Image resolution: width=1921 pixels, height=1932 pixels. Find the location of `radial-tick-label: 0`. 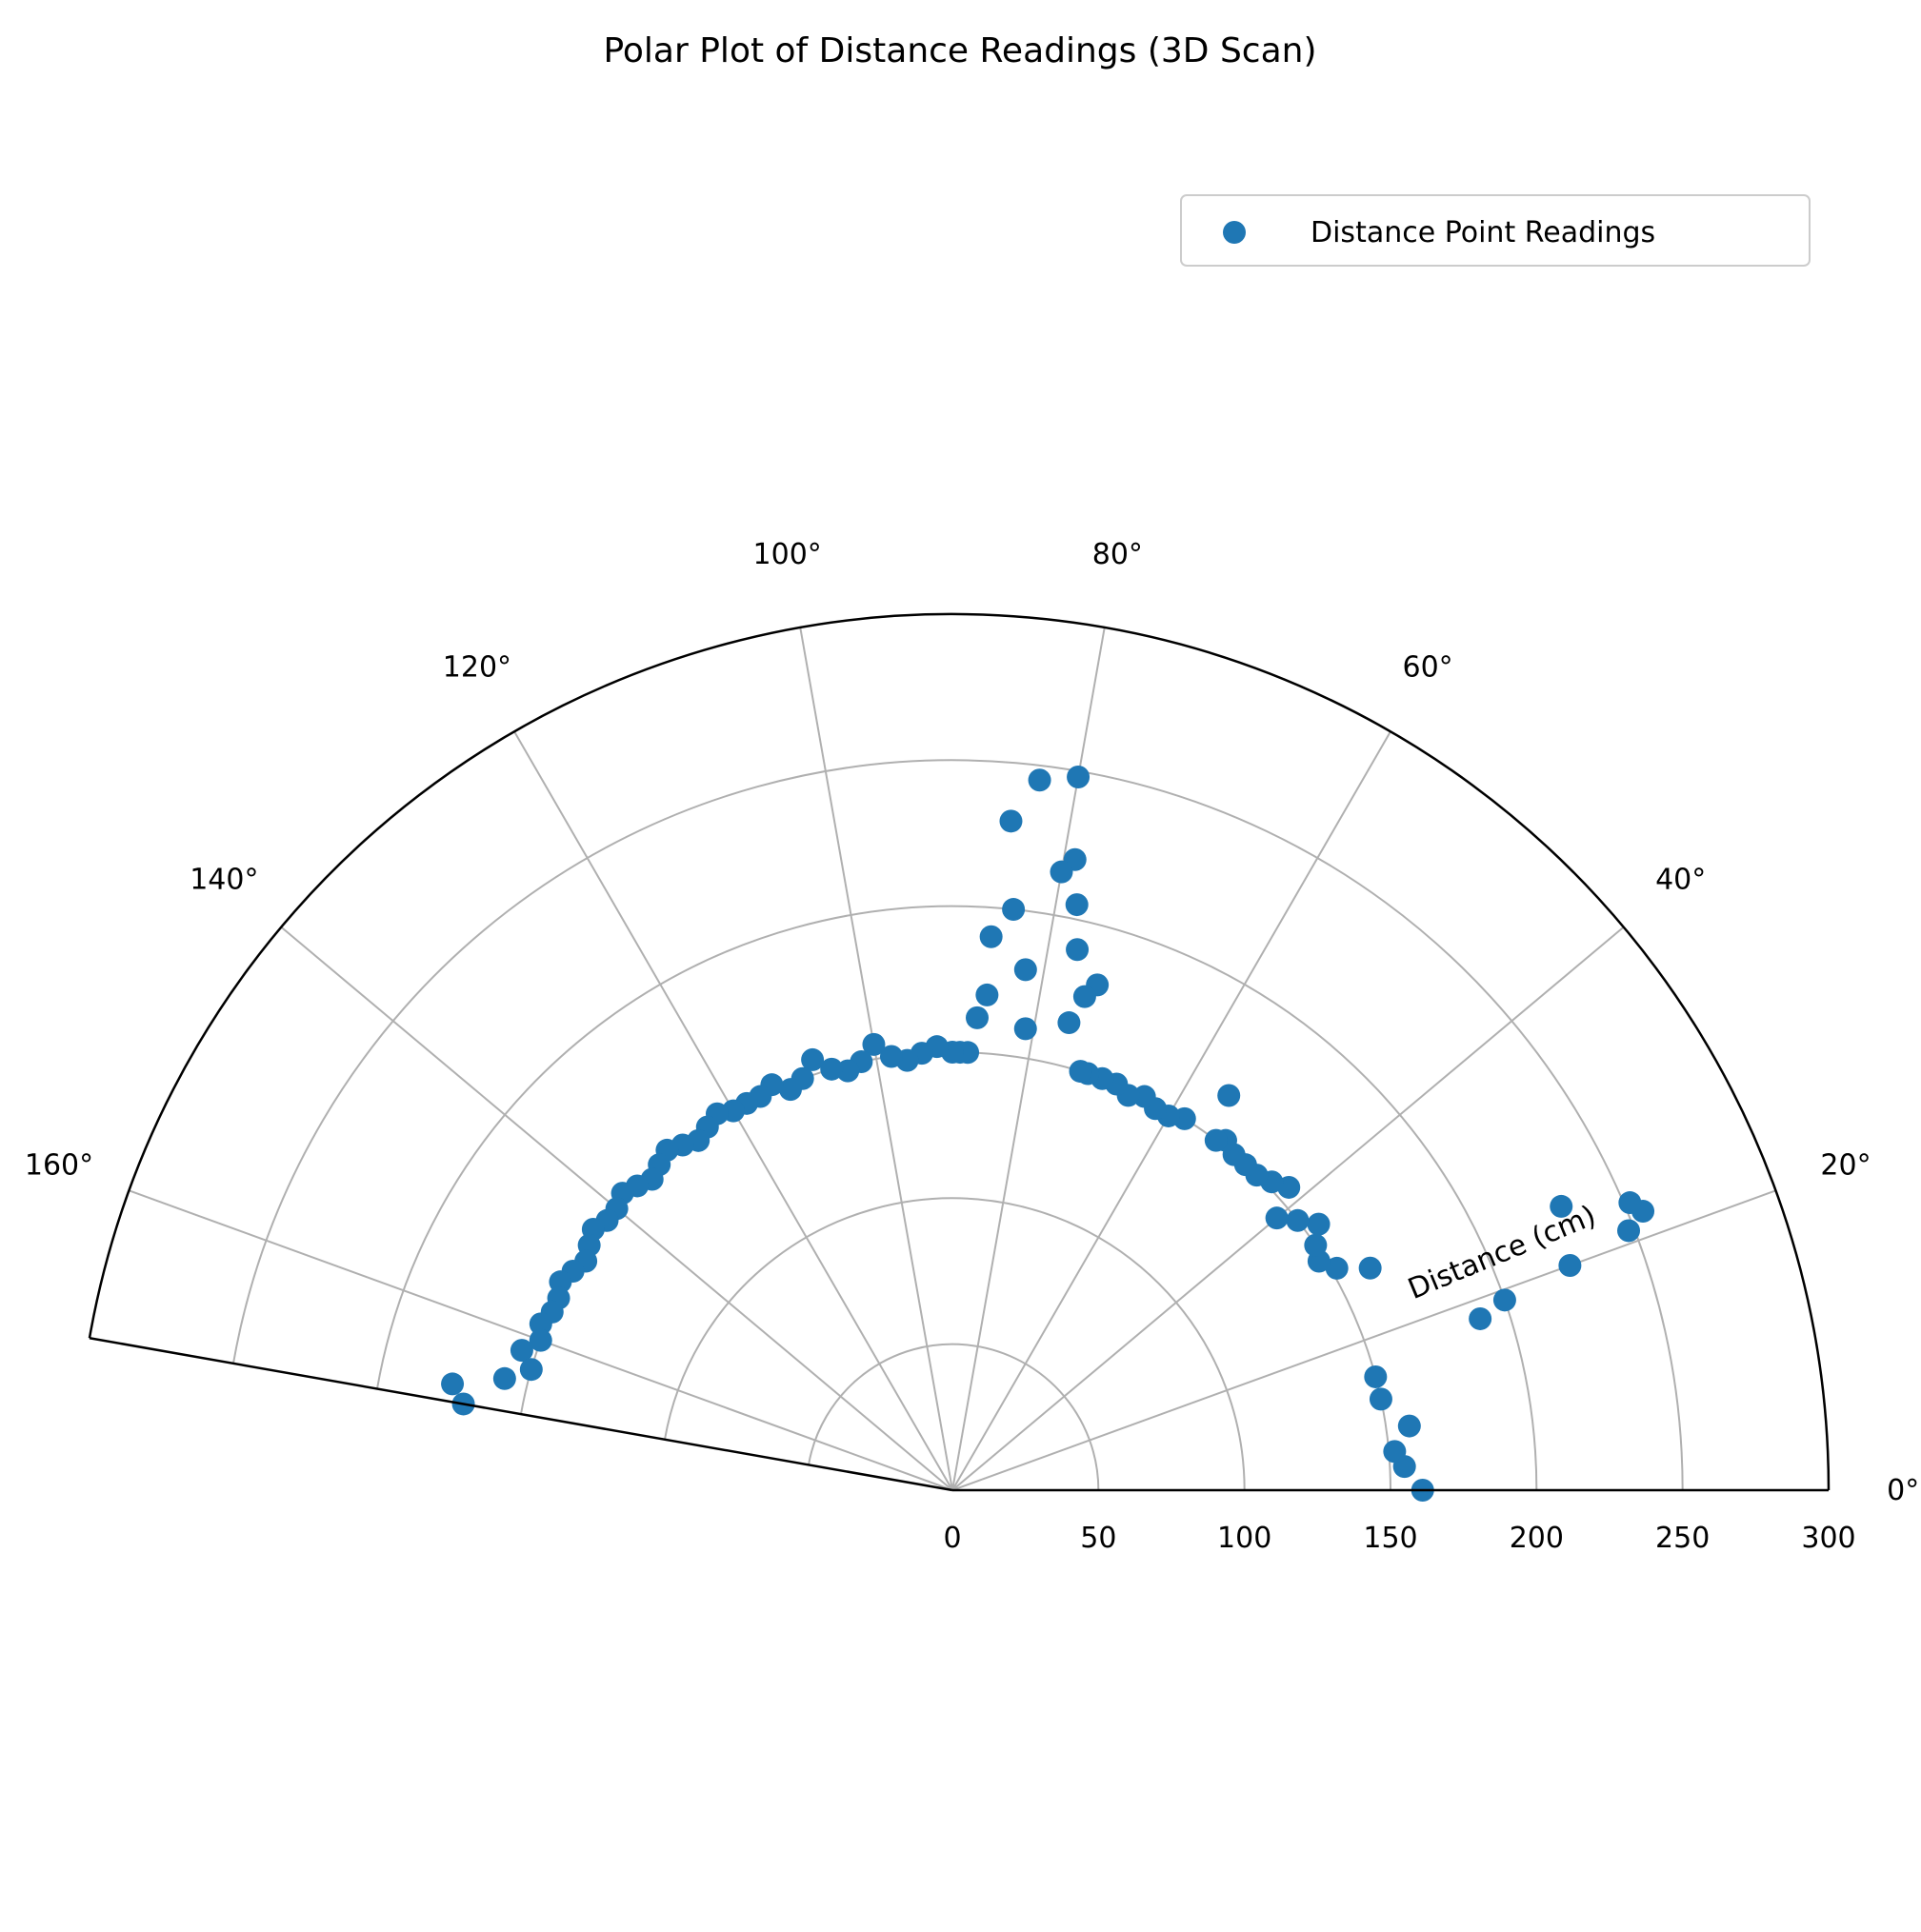

radial-tick-label: 0 is located at coordinates (952, 1538).